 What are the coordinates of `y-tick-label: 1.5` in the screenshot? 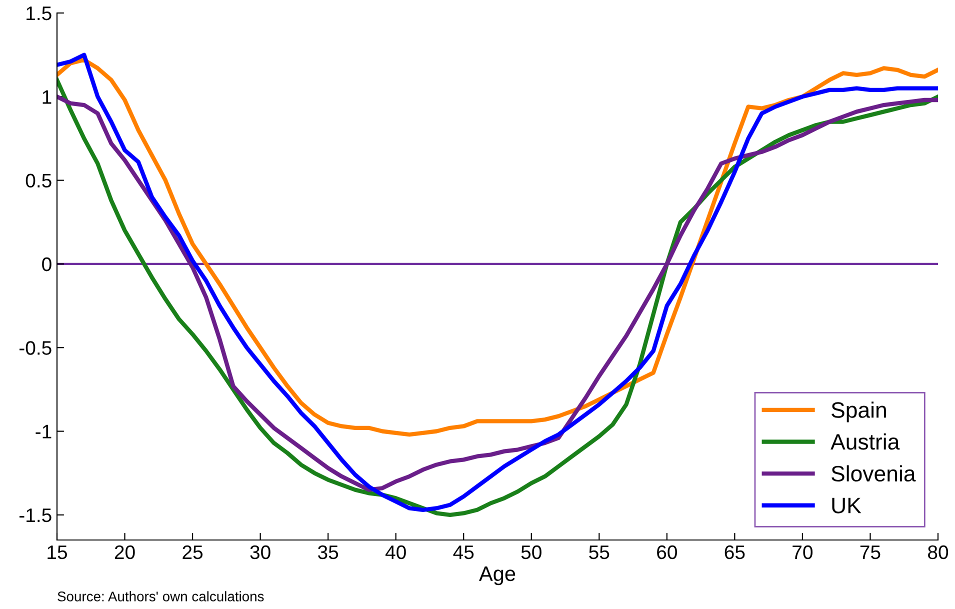 It's located at (39, 13).